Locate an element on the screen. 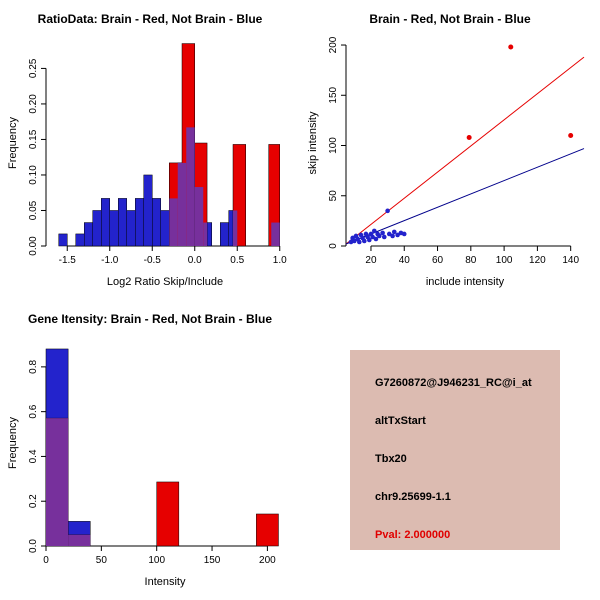 The height and width of the screenshot is (600, 600). pval-text: Pval: 2.000000 is located at coordinates (413, 535).